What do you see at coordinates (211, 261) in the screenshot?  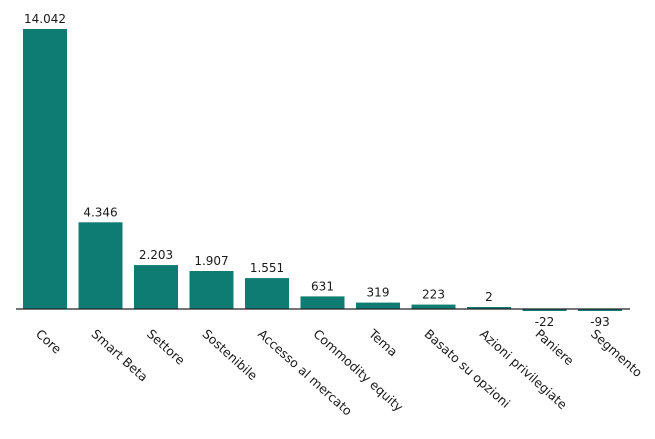 I see `value-label: 1.907` at bounding box center [211, 261].